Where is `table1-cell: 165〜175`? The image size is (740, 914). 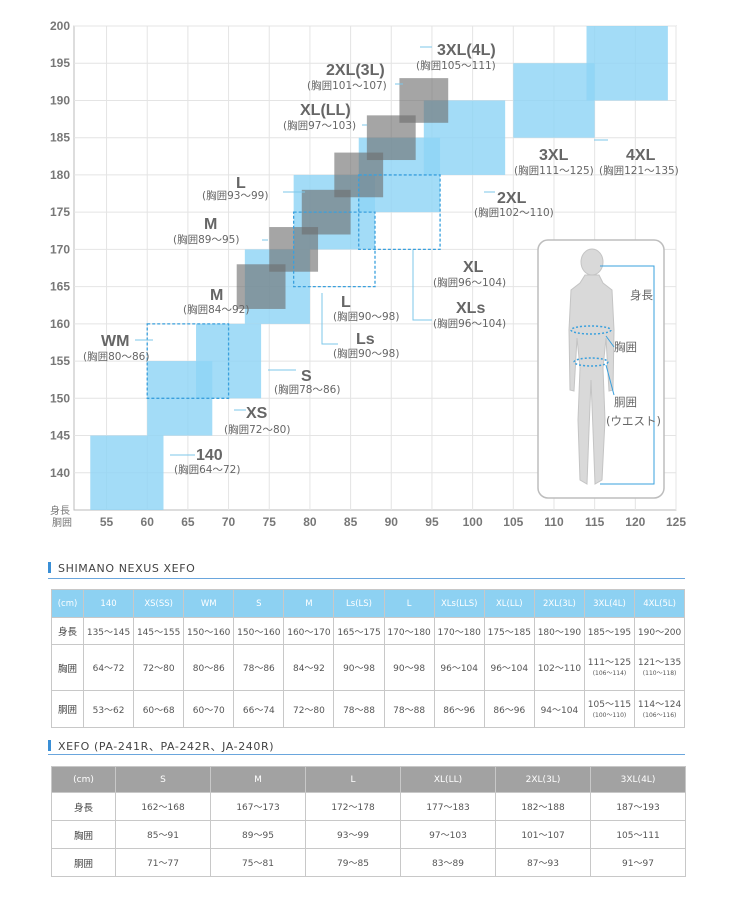 table1-cell: 165〜175 is located at coordinates (359, 631).